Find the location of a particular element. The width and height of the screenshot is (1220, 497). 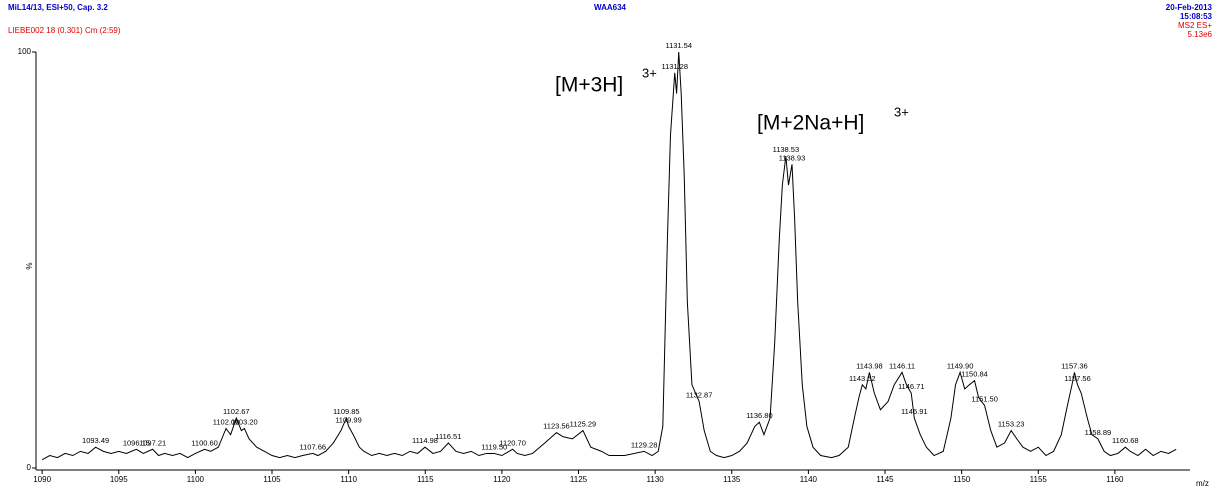

peak-label: 1096.15 is located at coordinates (136, 442).